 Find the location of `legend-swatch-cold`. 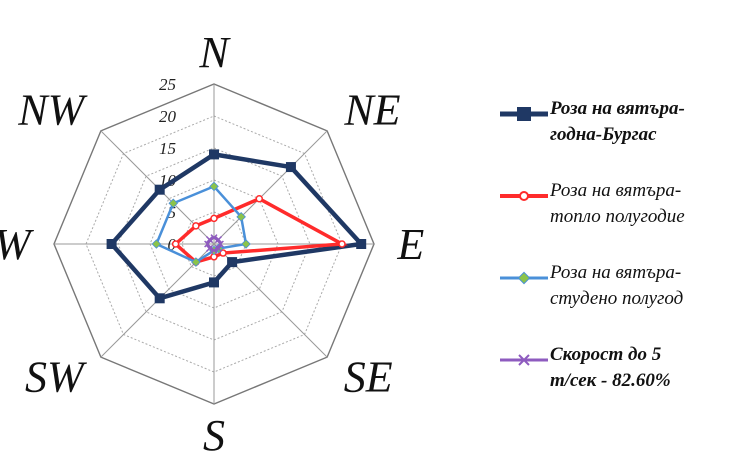

legend-swatch-cold is located at coordinates (524, 278).